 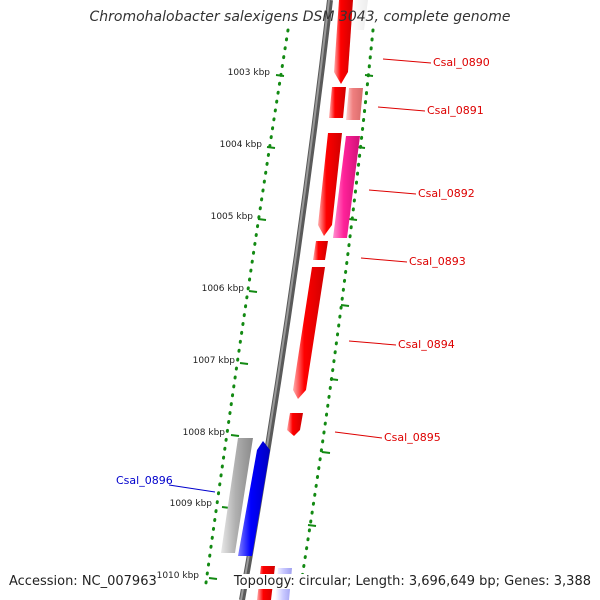 What do you see at coordinates (237, 495) in the screenshot?
I see `gene-csal-0896-gray` at bounding box center [237, 495].